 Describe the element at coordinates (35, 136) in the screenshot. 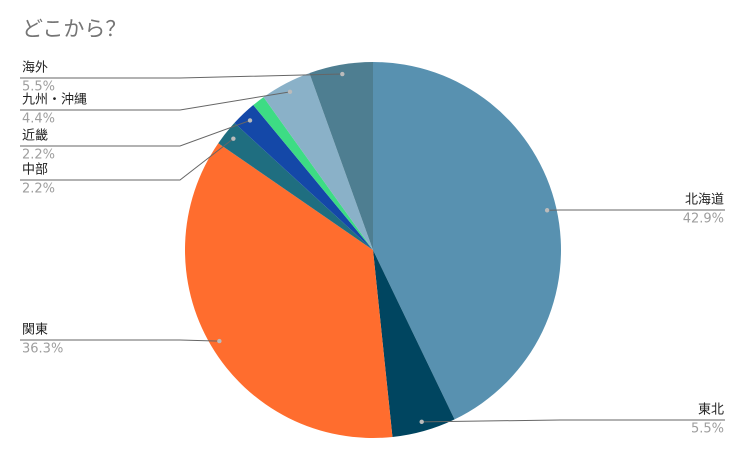

I see `slice-label: 近畿` at that location.